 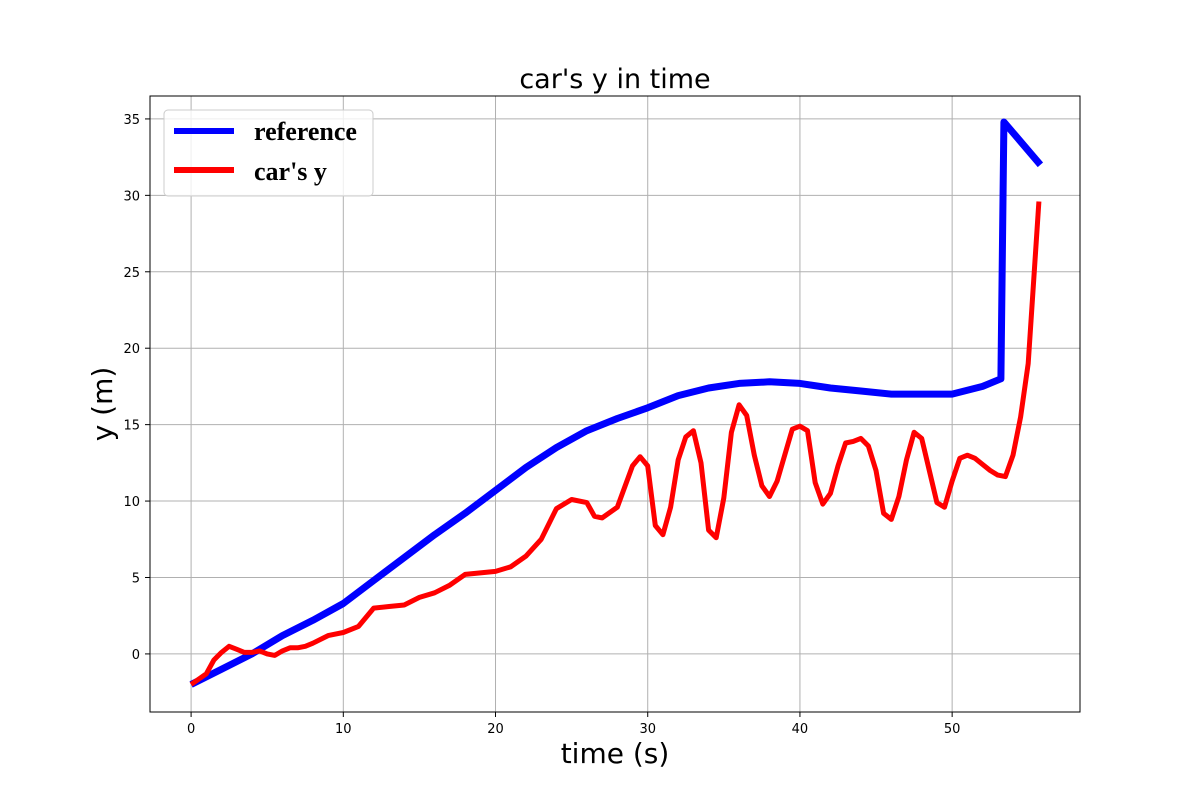 What do you see at coordinates (305, 131) in the screenshot?
I see `legend-label-reference: reference` at bounding box center [305, 131].